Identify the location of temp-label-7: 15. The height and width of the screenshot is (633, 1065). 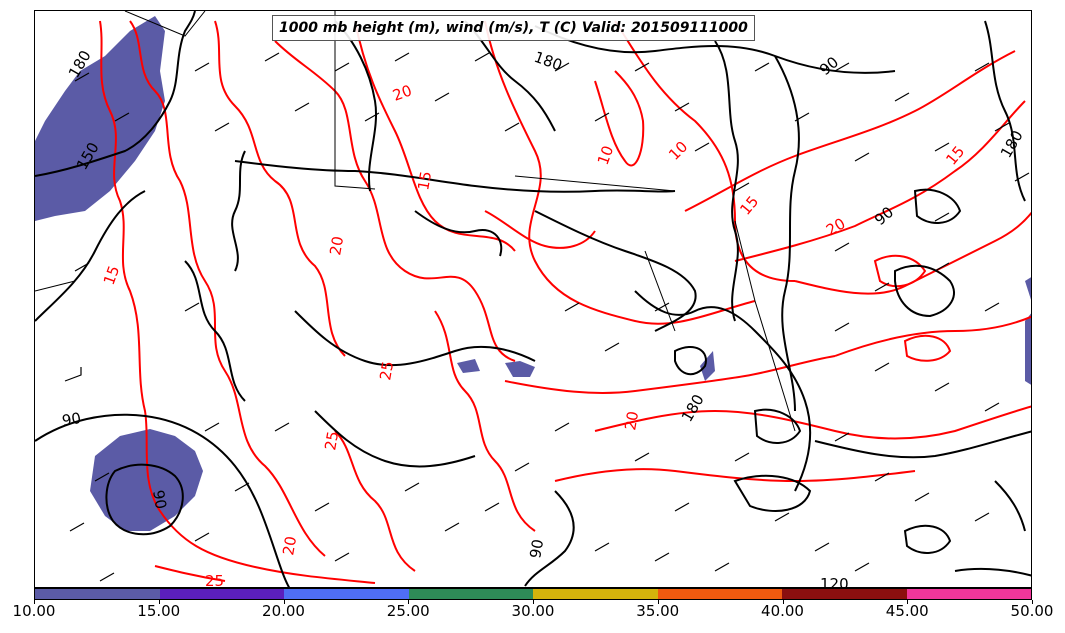
(749, 205).